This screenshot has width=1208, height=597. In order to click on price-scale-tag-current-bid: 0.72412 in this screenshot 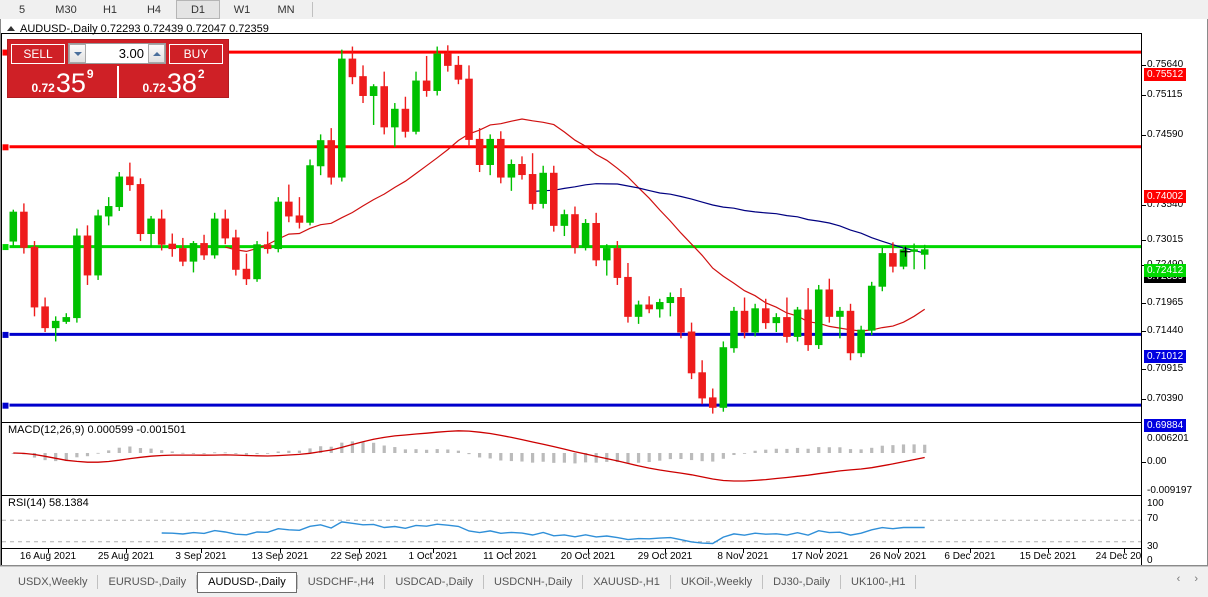, I will do `click(1165, 270)`.